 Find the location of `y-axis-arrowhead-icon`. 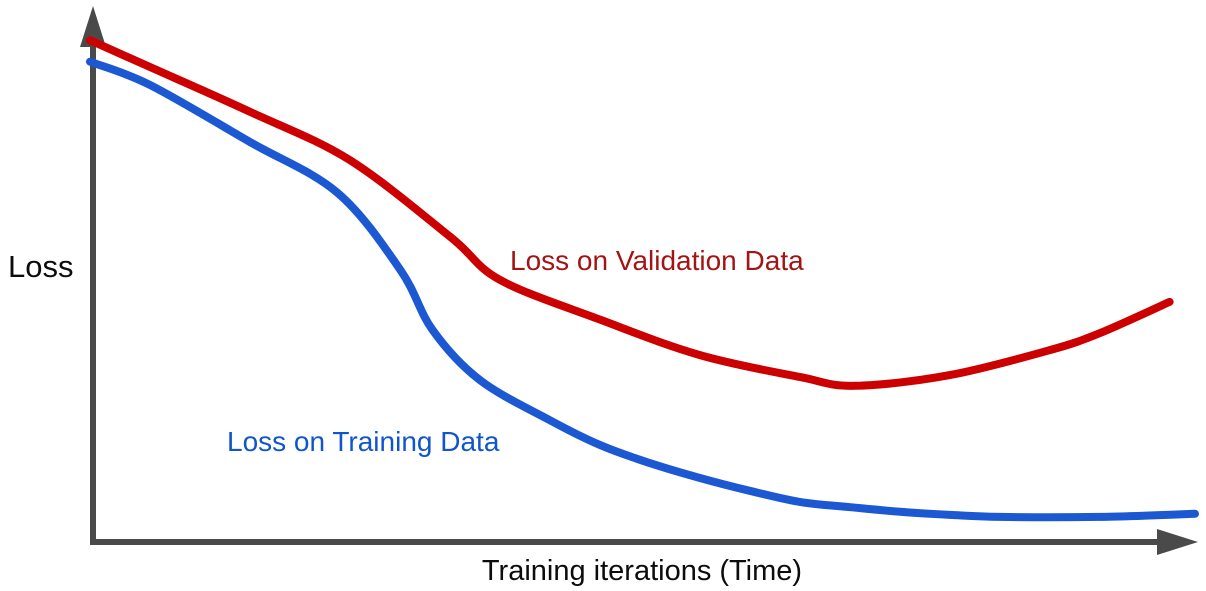

y-axis-arrowhead-icon is located at coordinates (93, 26).